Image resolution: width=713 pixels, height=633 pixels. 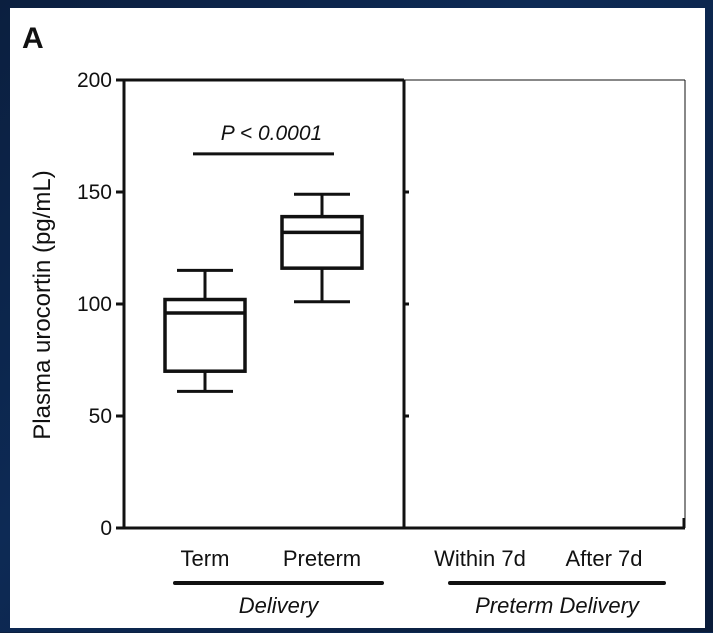 What do you see at coordinates (94, 304) in the screenshot?
I see `y-tick-label: 100` at bounding box center [94, 304].